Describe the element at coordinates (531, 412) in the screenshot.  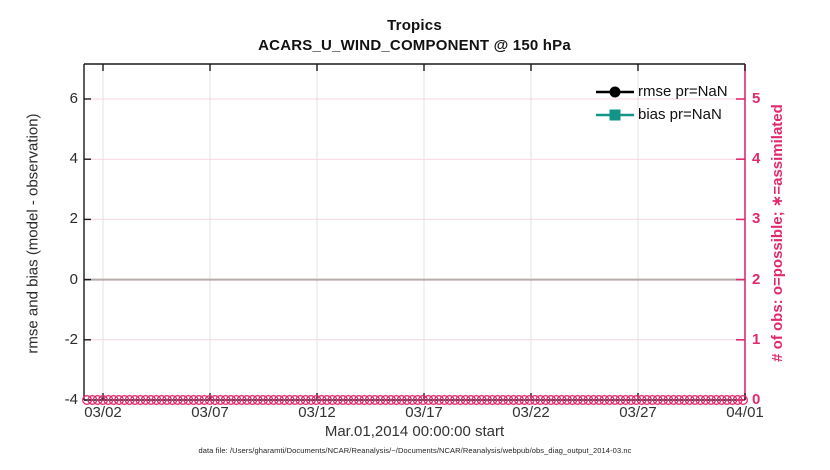
I see `x-tick-label: 03/22` at that location.